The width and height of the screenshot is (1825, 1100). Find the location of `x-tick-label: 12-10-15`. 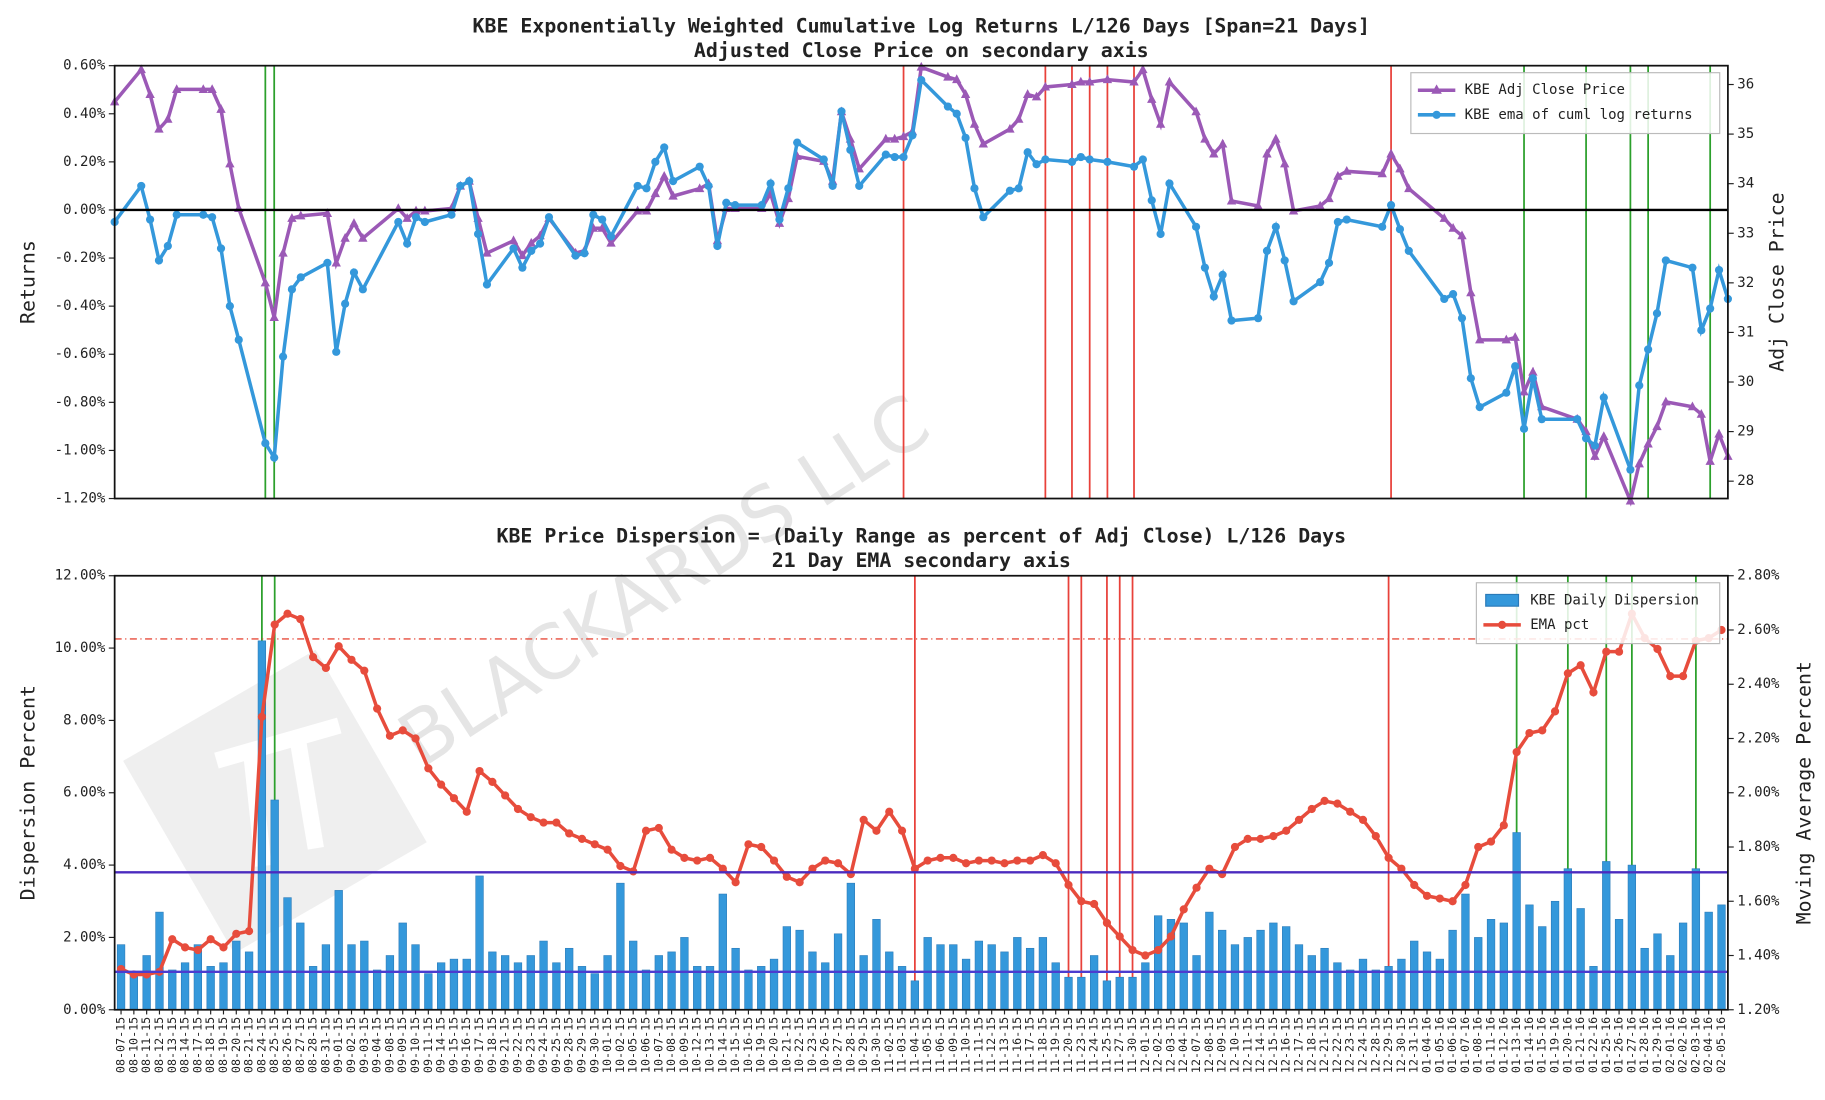

x-tick-label: 12-10-15 is located at coordinates (1234, 1045).